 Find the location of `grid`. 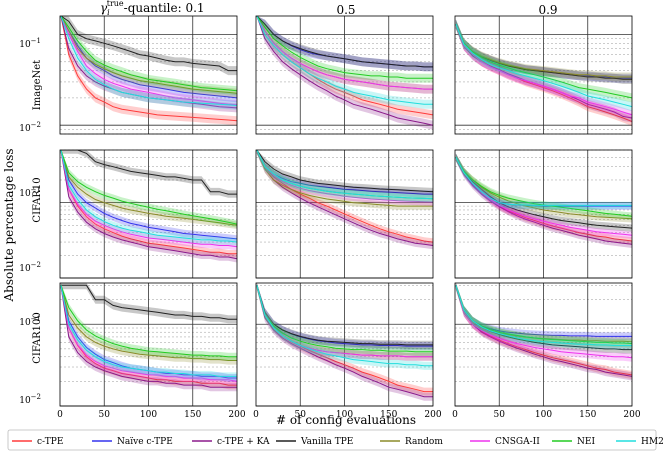

grid is located at coordinates (344, 345).